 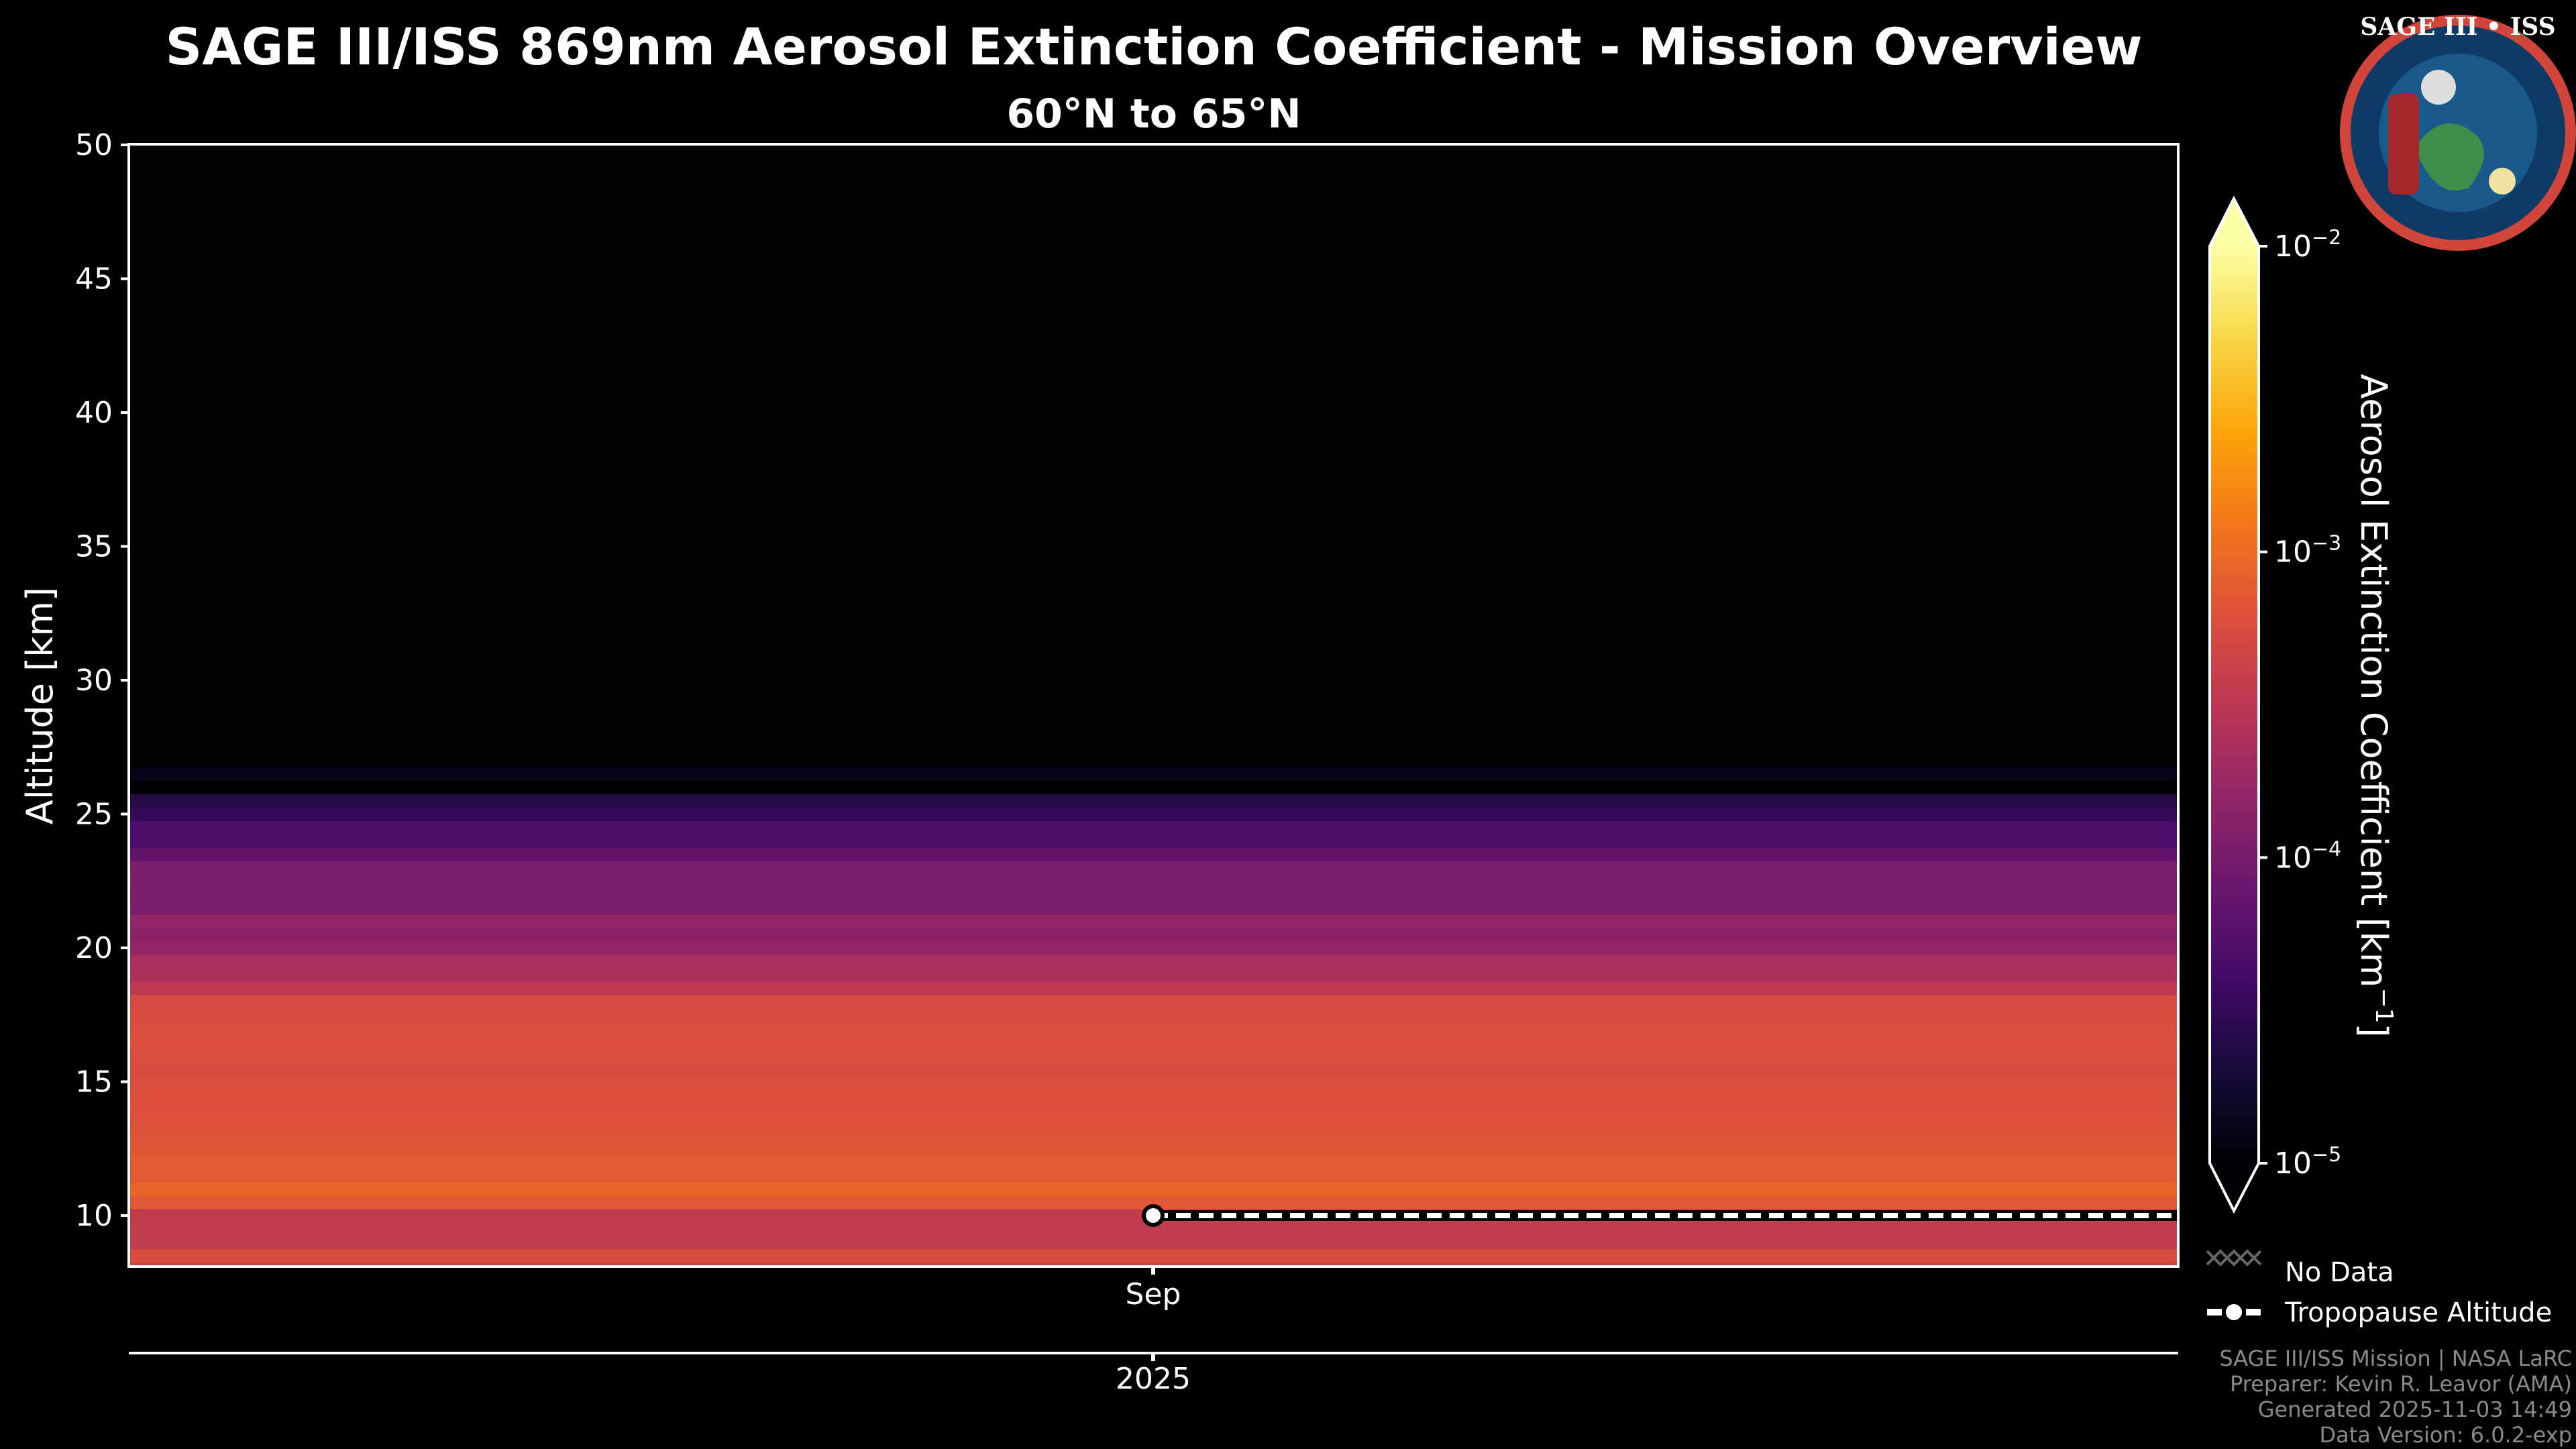 What do you see at coordinates (2307, 1162) in the screenshot?
I see `colorbar-tick-label: 10⁻⁵` at bounding box center [2307, 1162].